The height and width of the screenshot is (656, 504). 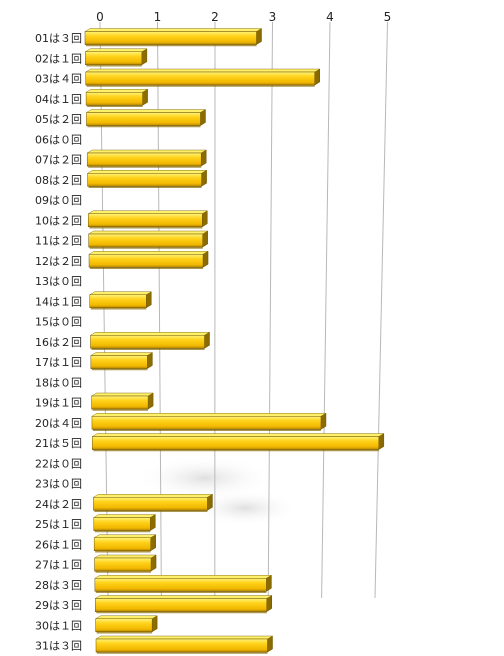 What do you see at coordinates (273, 17) in the screenshot?
I see `x-tick-label: 3` at bounding box center [273, 17].